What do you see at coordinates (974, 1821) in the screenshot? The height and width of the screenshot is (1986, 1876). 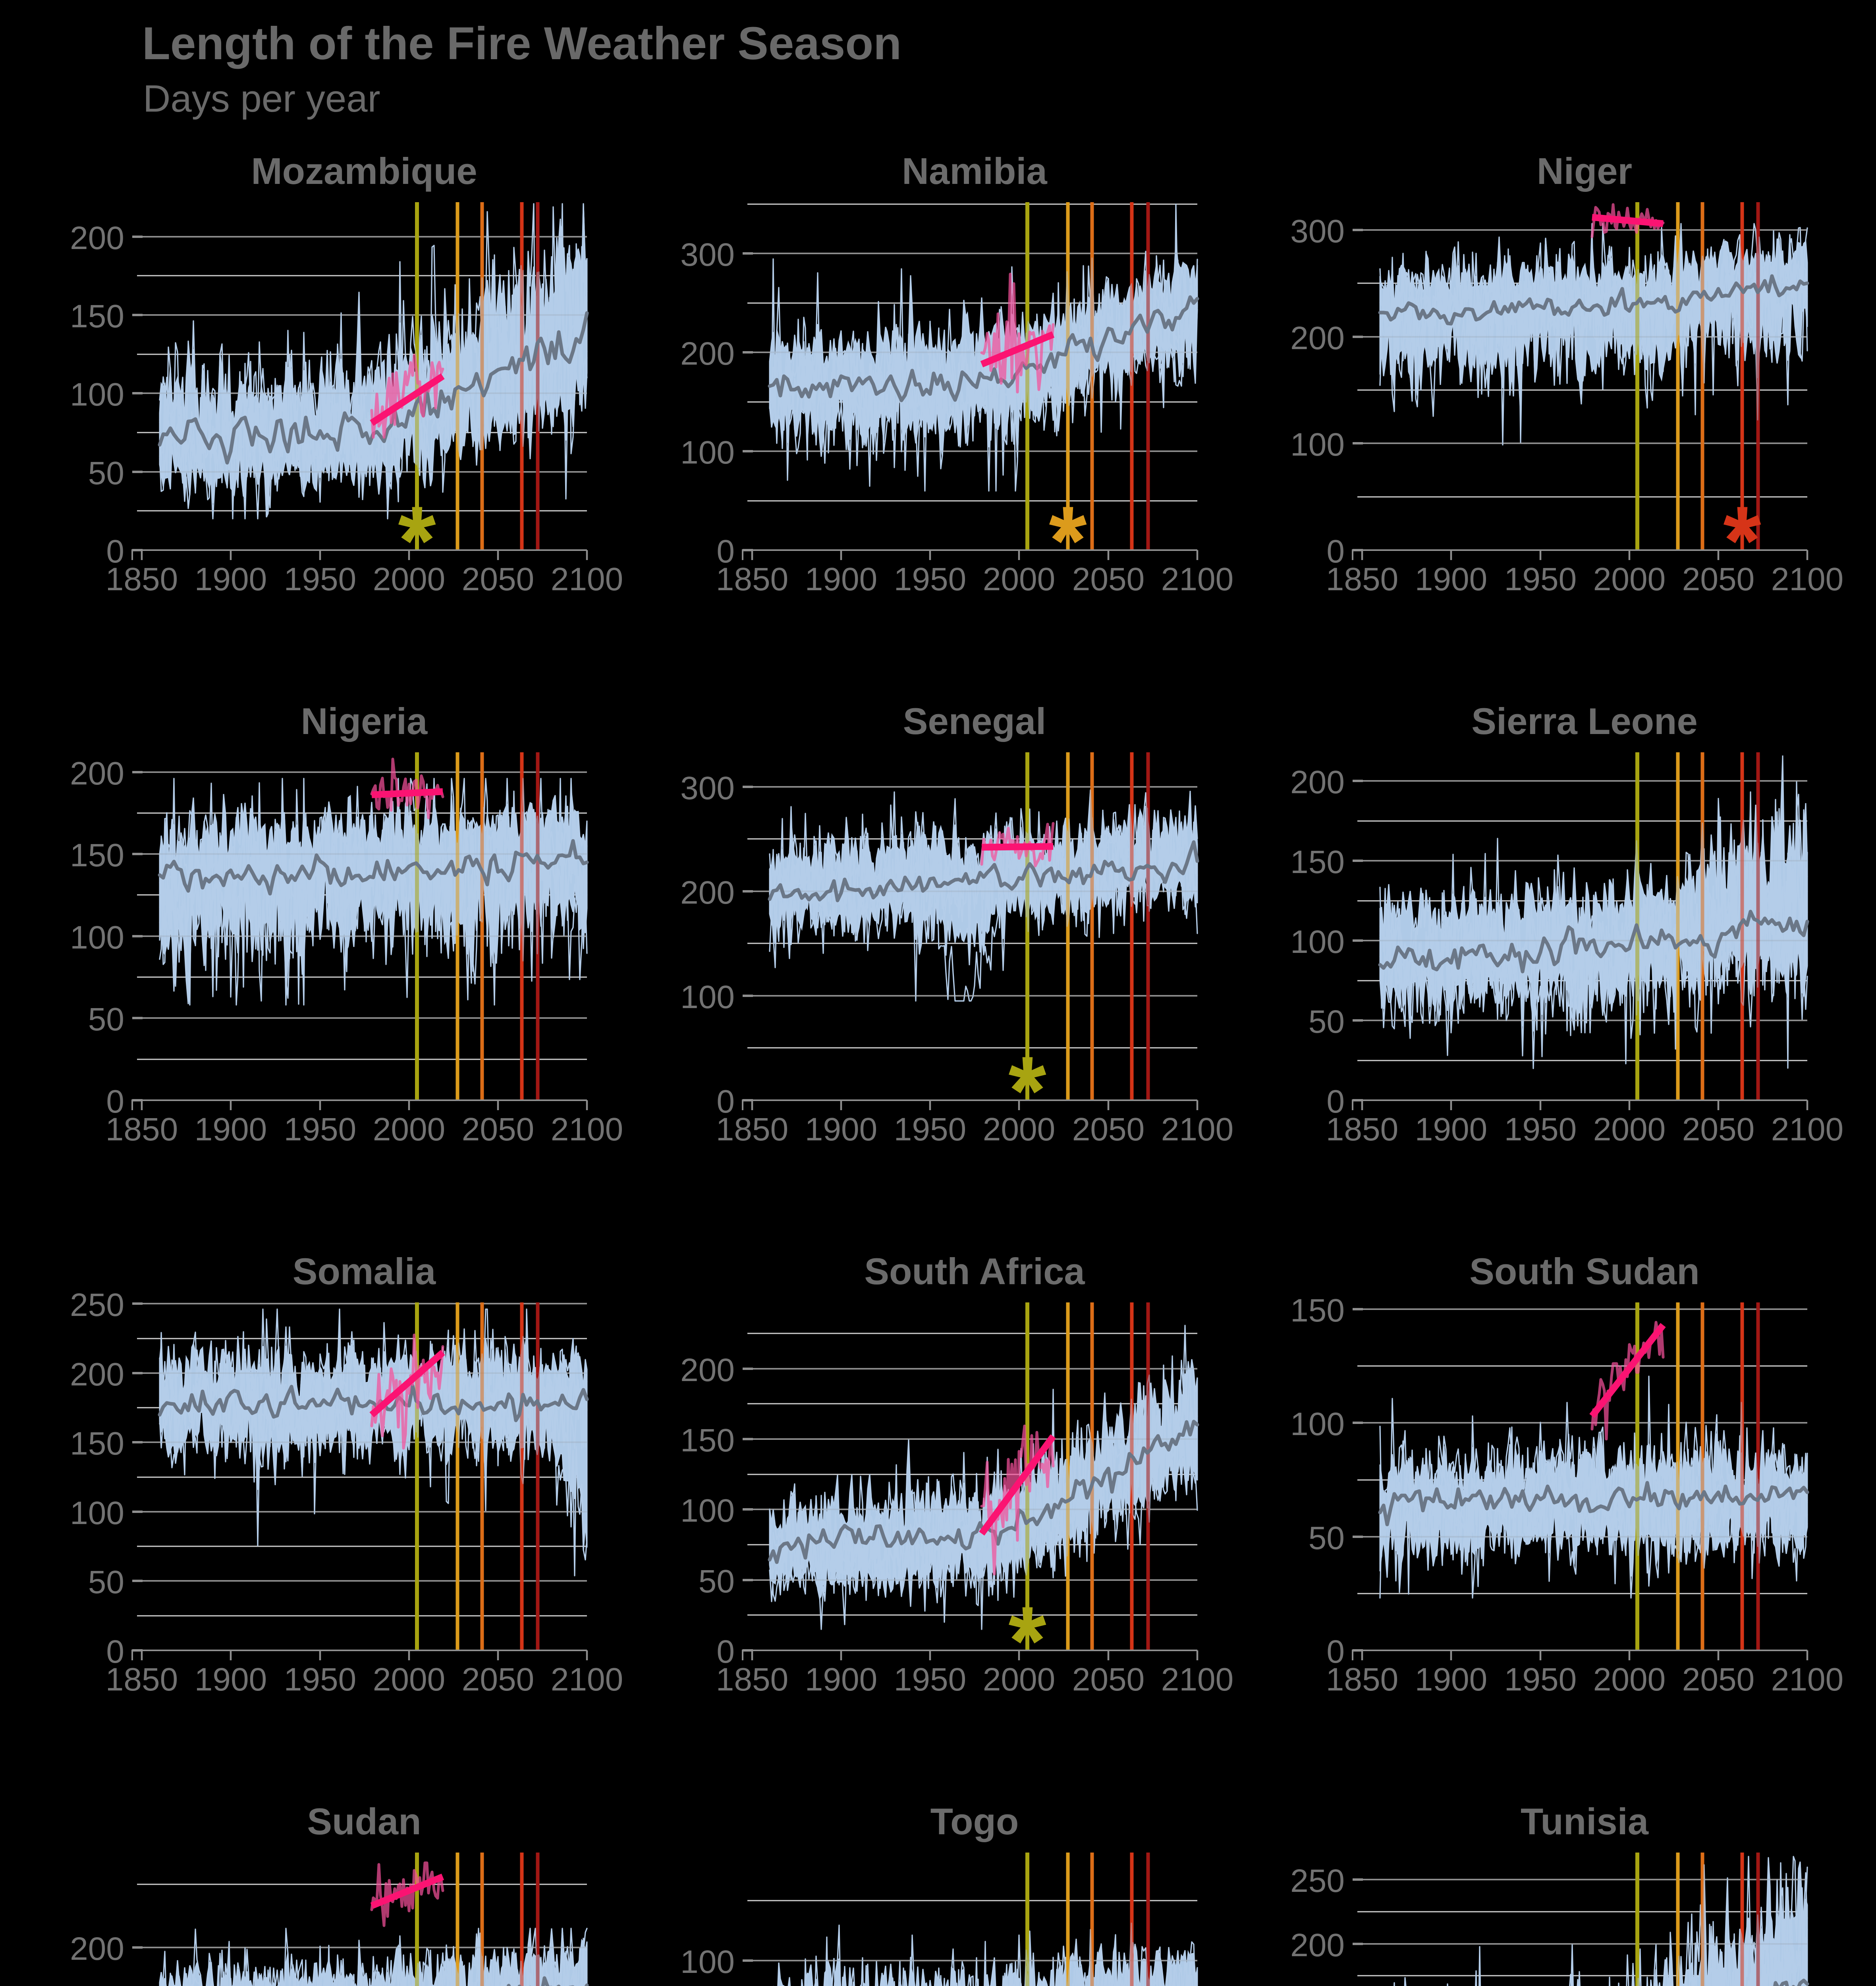 I see `svg-text: Togo` at bounding box center [974, 1821].